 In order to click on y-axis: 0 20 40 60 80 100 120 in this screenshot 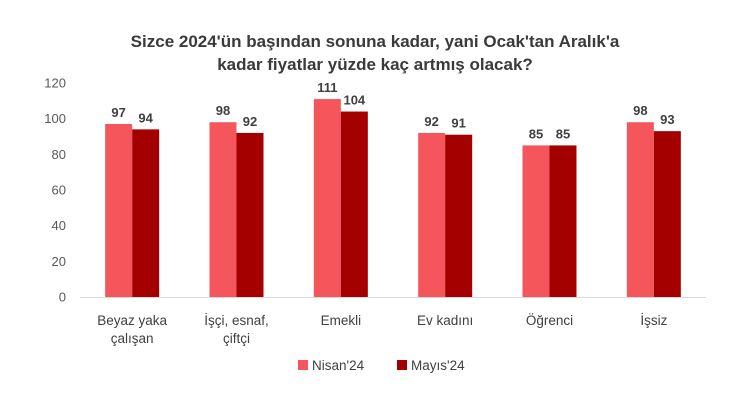, I will do `click(55, 190)`.